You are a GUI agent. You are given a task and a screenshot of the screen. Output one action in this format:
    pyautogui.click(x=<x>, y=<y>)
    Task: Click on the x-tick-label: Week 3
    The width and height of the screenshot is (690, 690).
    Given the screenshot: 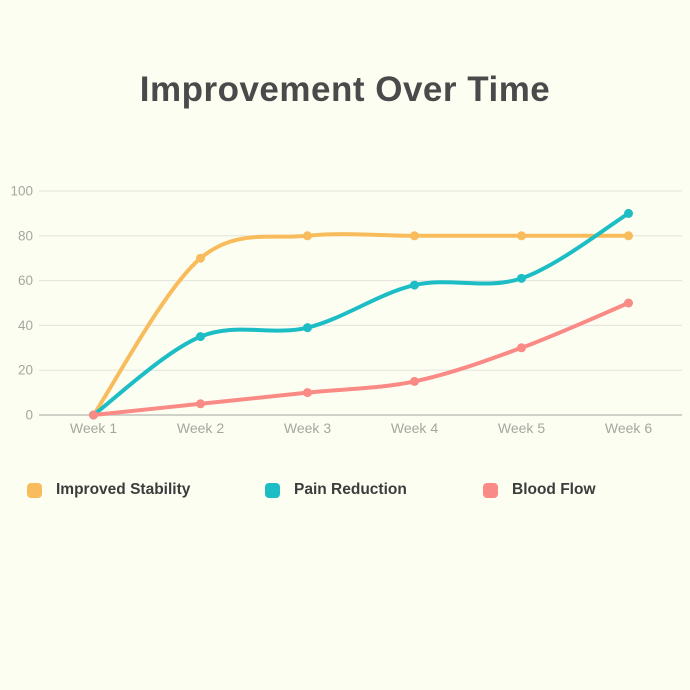 What is the action you would take?
    pyautogui.click(x=307, y=428)
    